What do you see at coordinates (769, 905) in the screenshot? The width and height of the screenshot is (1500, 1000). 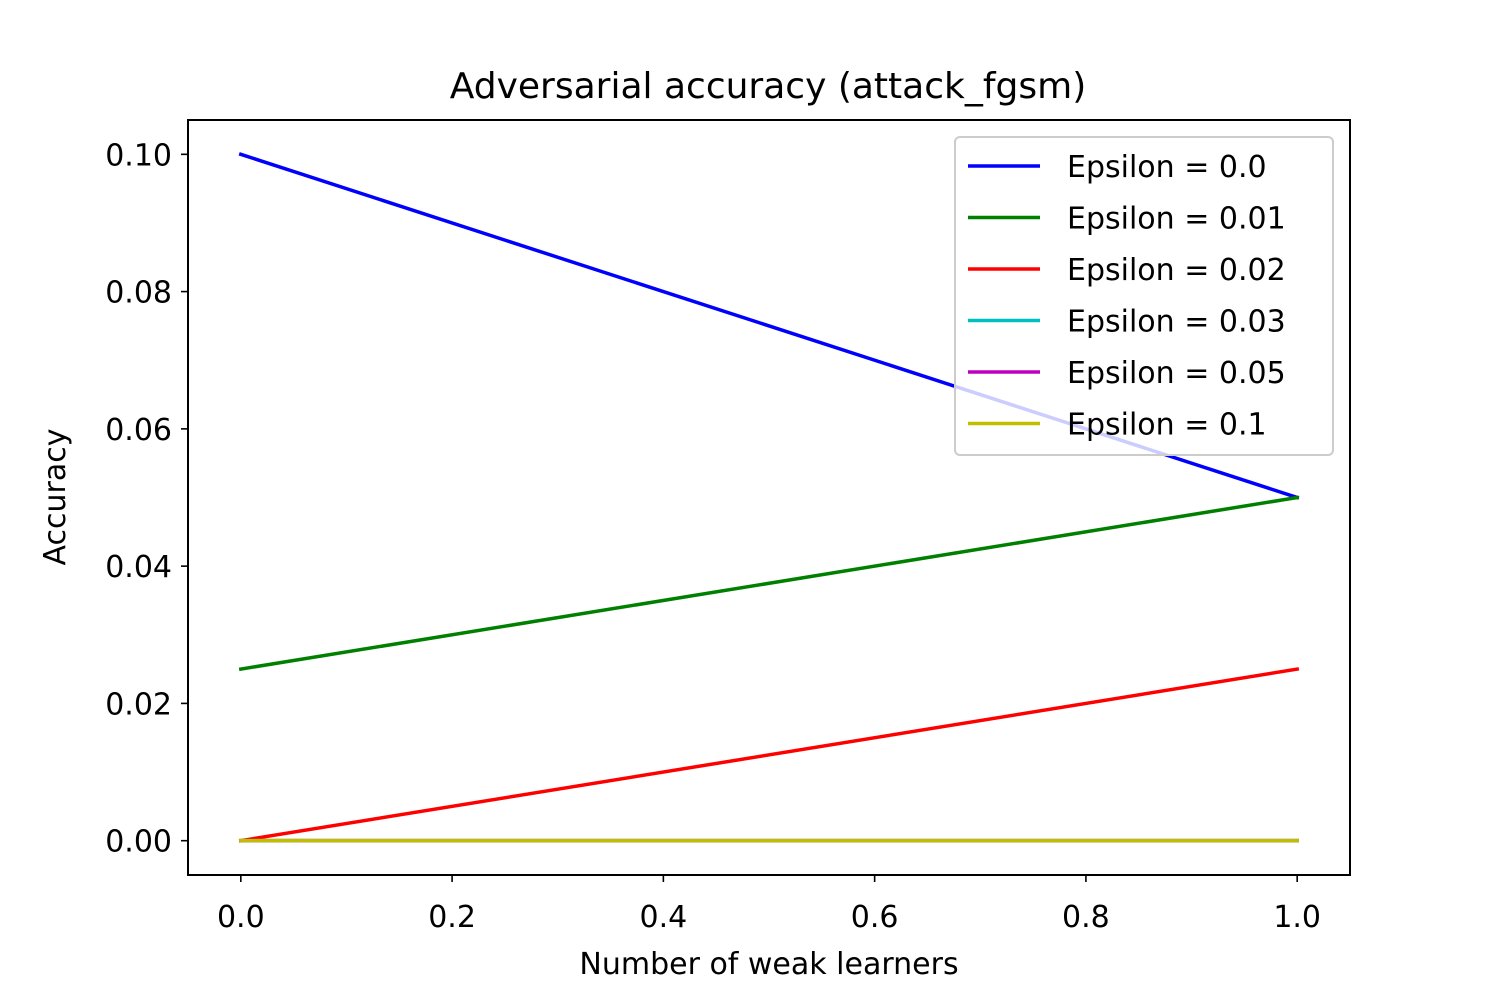 I see `x-axis: 0.0 0.2 0.4 0.6 0.8 1.0` at bounding box center [769, 905].